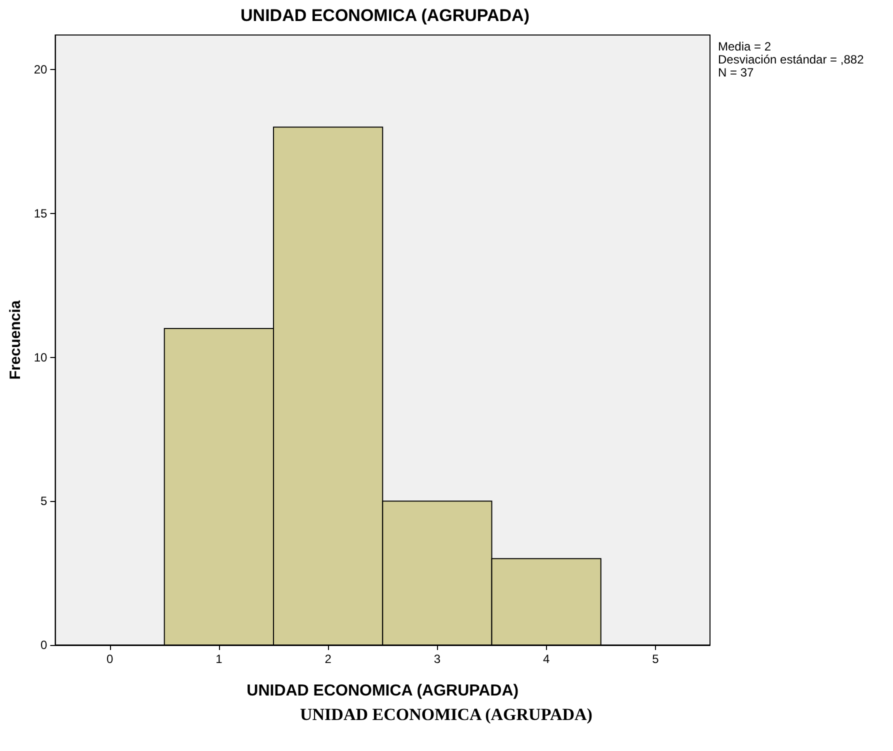  Describe the element at coordinates (41, 357) in the screenshot. I see `y-tick-label: 10` at that location.